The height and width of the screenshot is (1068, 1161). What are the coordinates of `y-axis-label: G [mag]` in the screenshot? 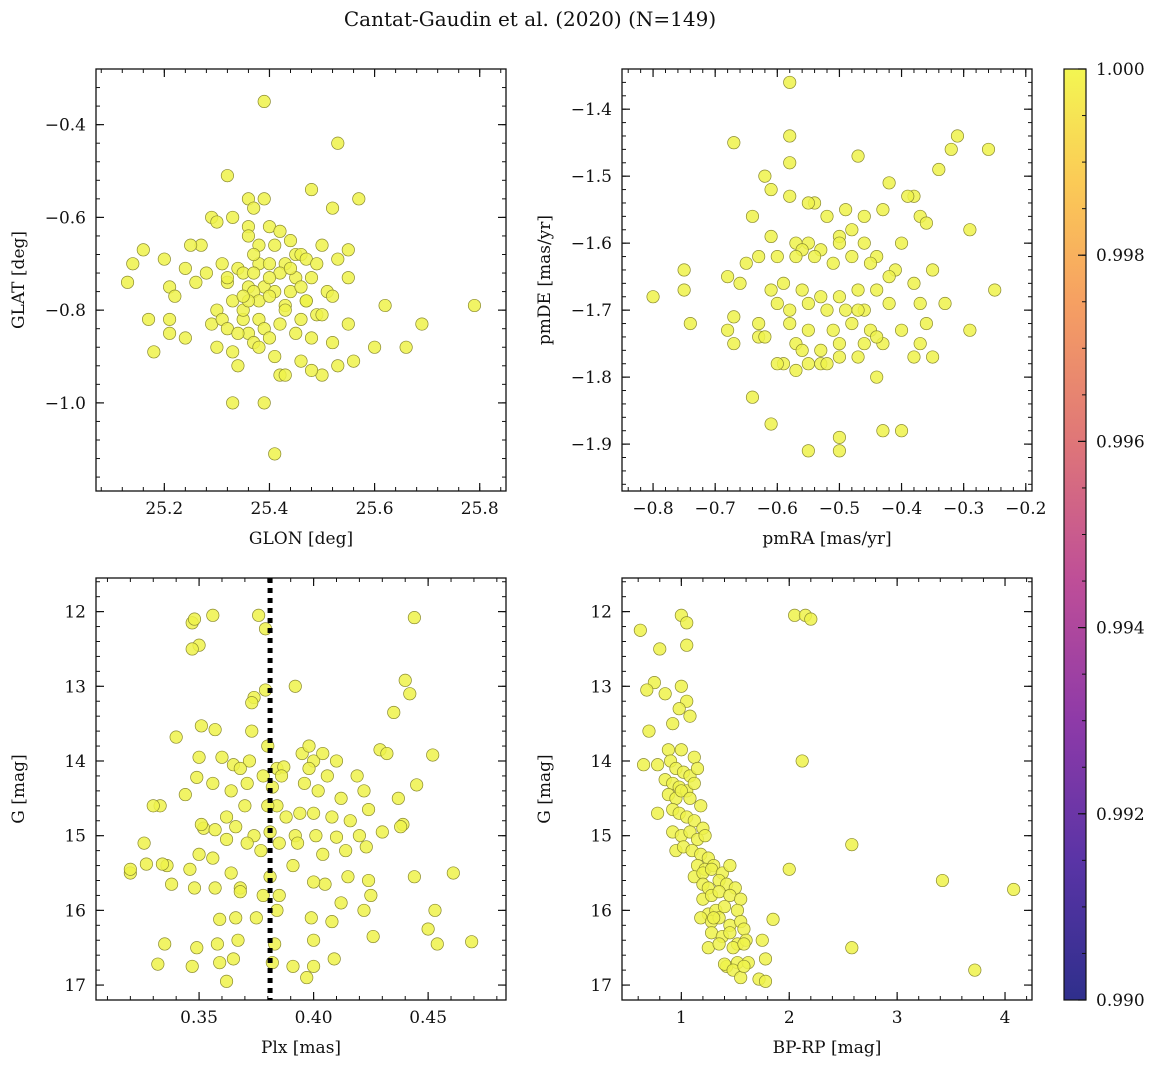 It's located at (545, 788).